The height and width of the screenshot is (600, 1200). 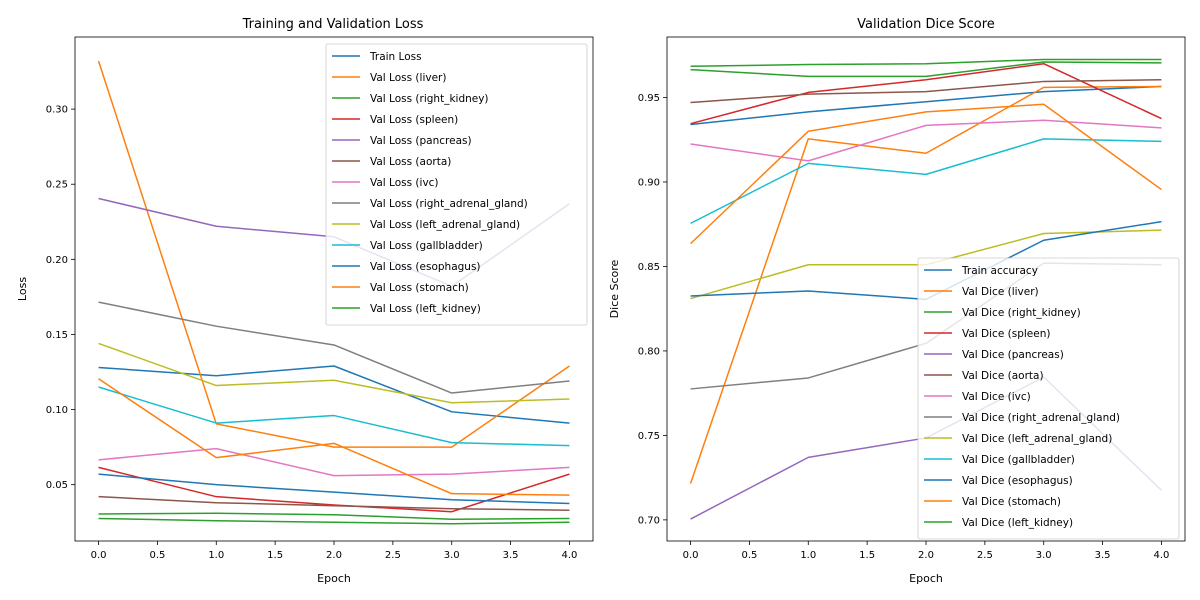 What do you see at coordinates (749, 555) in the screenshot?
I see `dice-x-tick-label: 0.5` at bounding box center [749, 555].